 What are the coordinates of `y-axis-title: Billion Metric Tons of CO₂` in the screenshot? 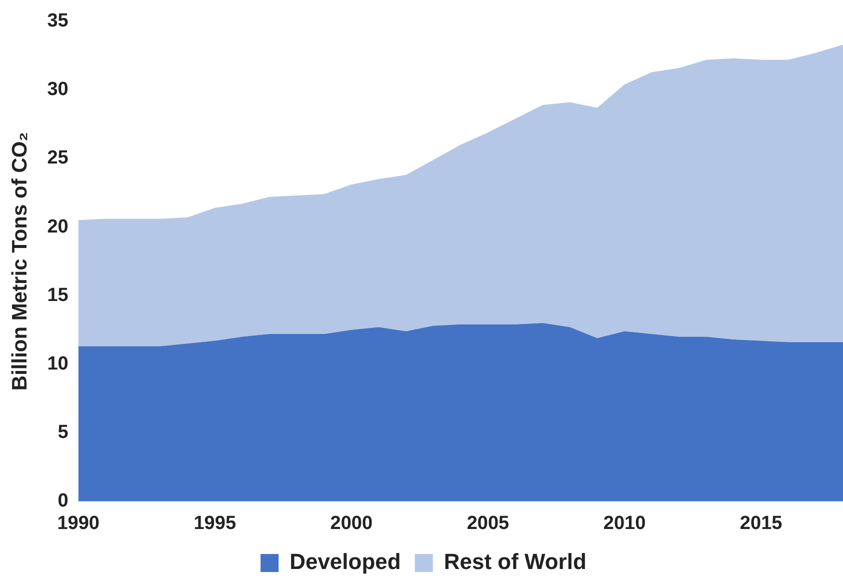 It's located at (20, 261).